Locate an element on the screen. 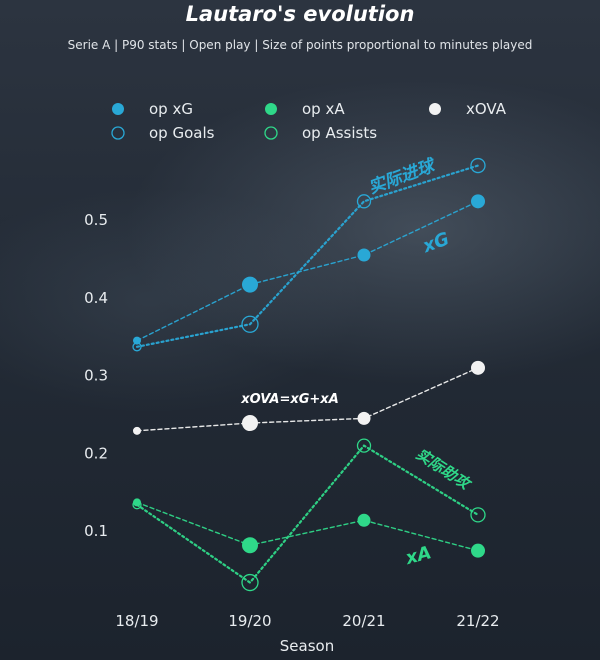  legend-marker-xova is located at coordinates (435, 109).